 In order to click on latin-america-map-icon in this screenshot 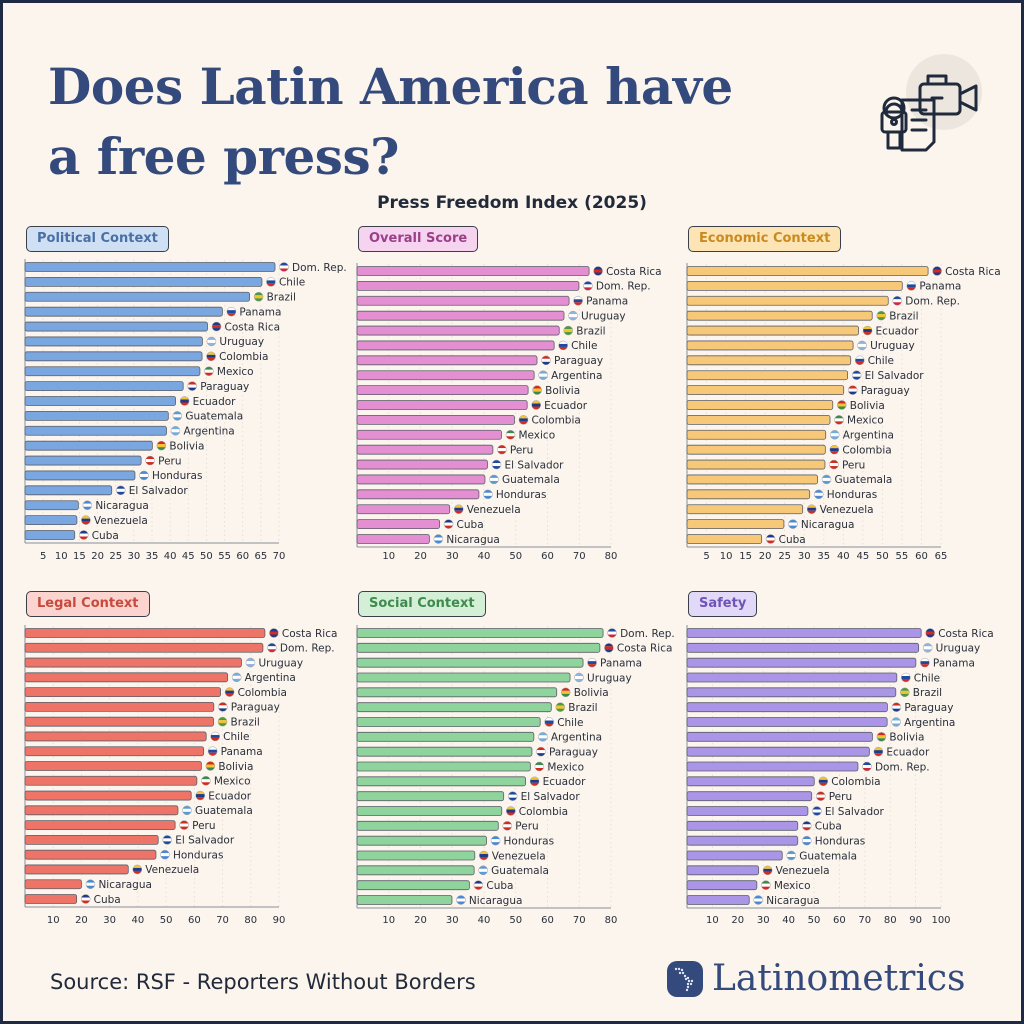, I will do `click(685, 978)`.